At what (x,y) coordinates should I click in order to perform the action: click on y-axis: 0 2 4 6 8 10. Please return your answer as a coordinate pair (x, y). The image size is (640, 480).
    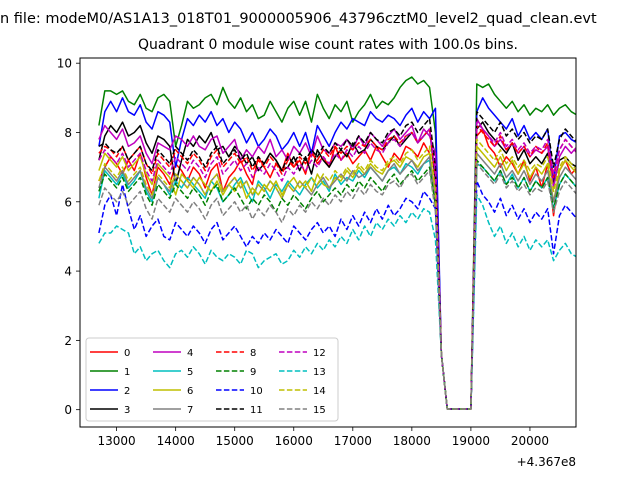
    Looking at the image, I should click on (68, 237).